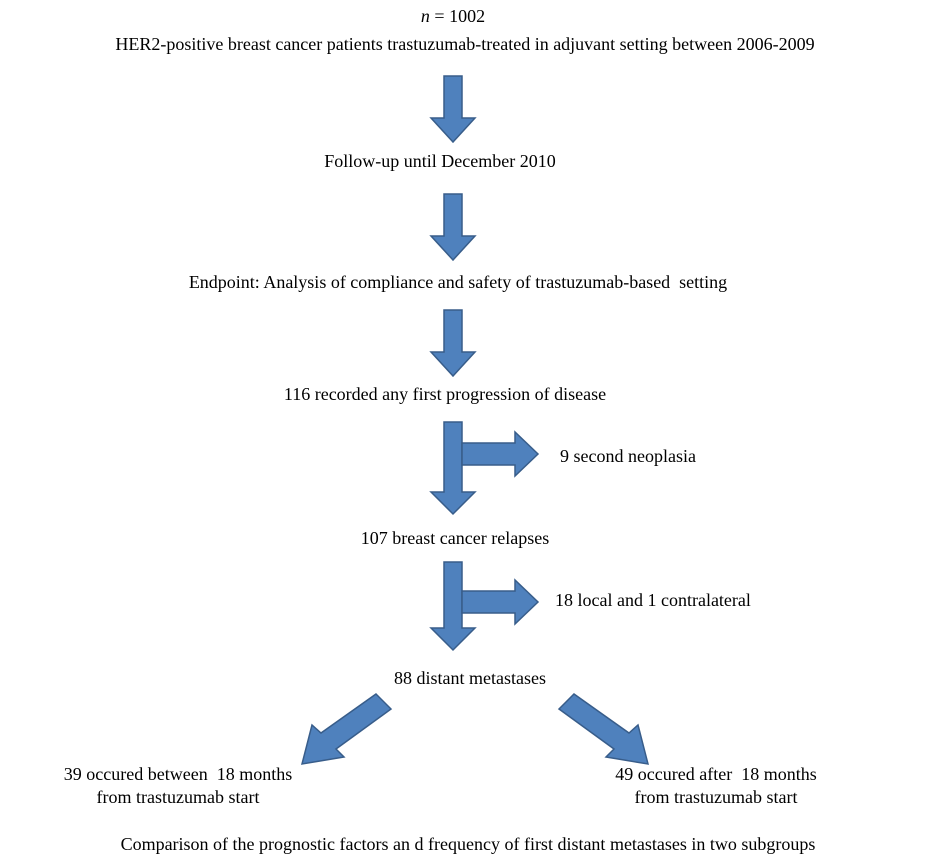  What do you see at coordinates (455, 538) in the screenshot?
I see `node: 107 breast cancer relapses` at bounding box center [455, 538].